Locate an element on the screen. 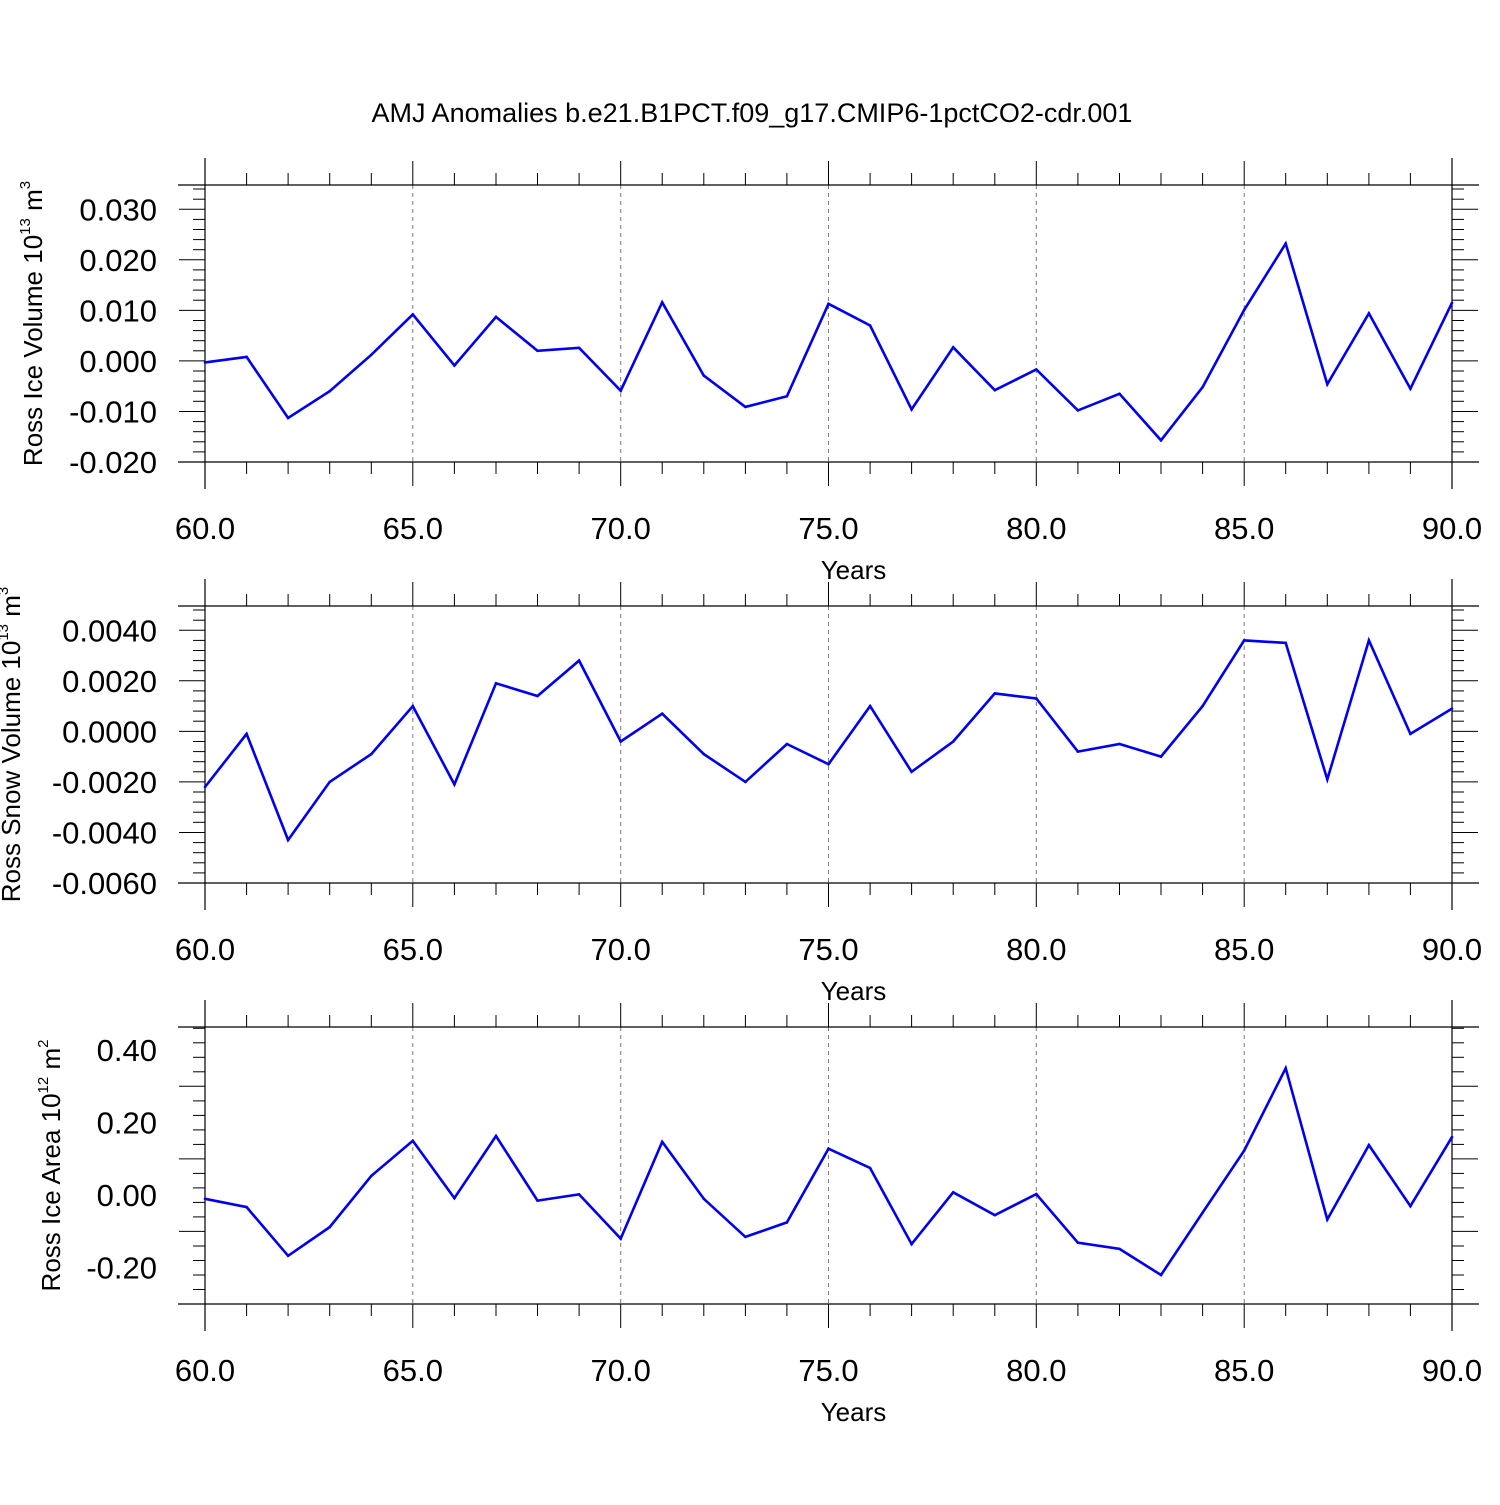  y-tick-label: 0.020 is located at coordinates (118, 260).